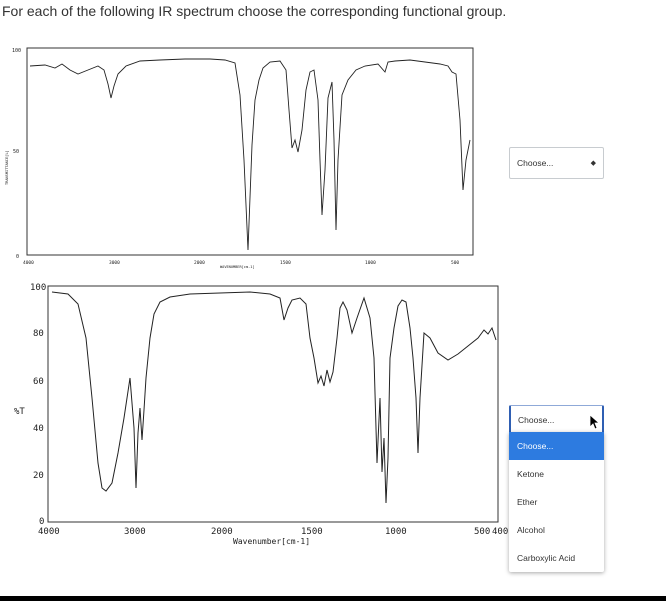  Describe the element at coordinates (531, 530) in the screenshot. I see `option-alcohol: Alcohol` at that location.